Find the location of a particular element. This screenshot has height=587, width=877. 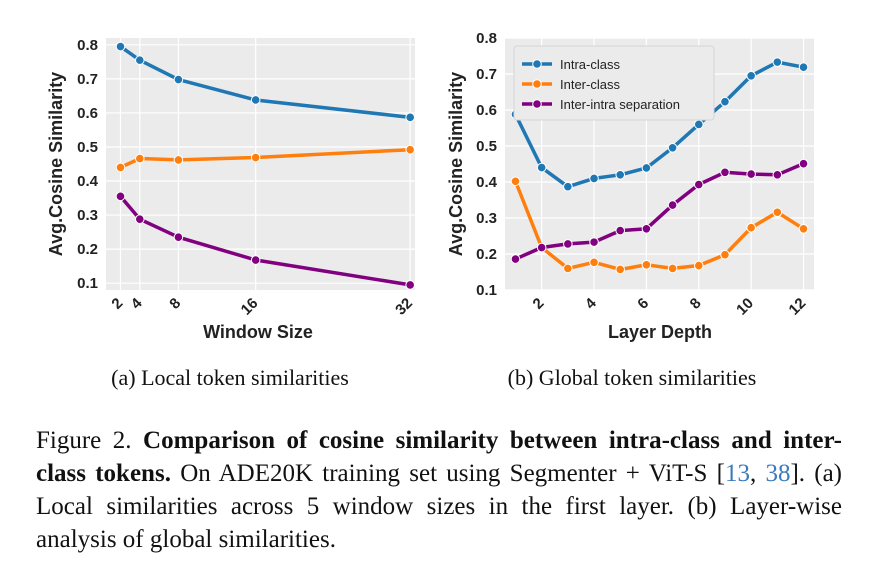

x-tick-labels: 2 4 6 8 10 12 is located at coordinates (670, 306).